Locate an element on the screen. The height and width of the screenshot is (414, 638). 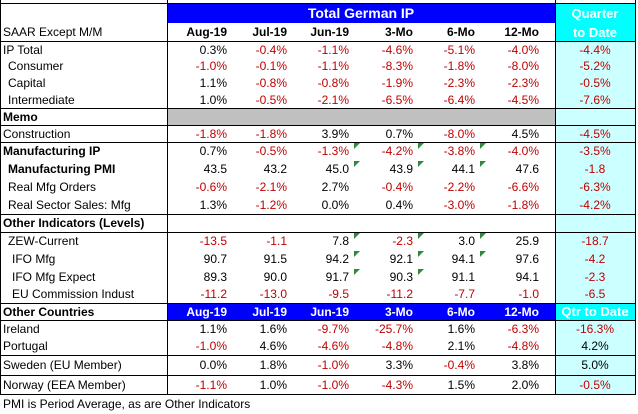
memo-label: Memo is located at coordinates (20, 116).